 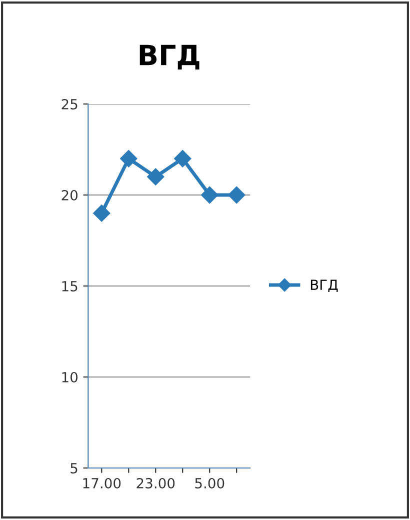 I want to click on x-tick-label: 23.00, so click(x=155, y=483).